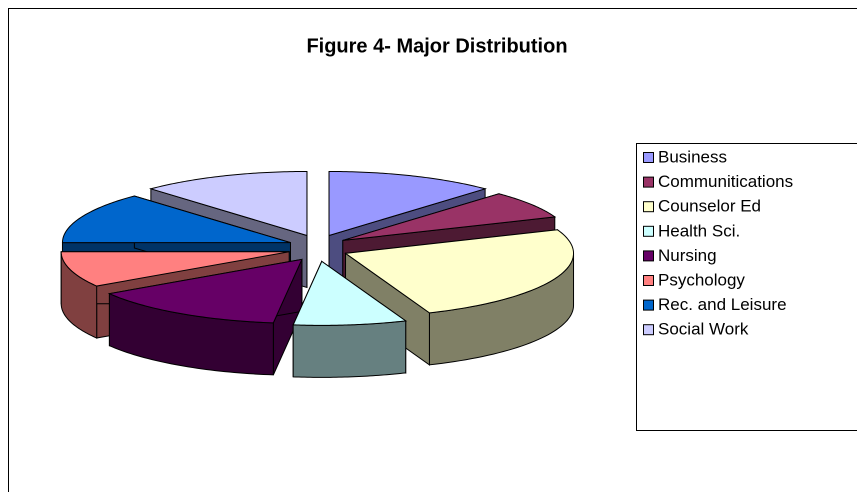  I want to click on legend-label: Business, so click(692, 156).